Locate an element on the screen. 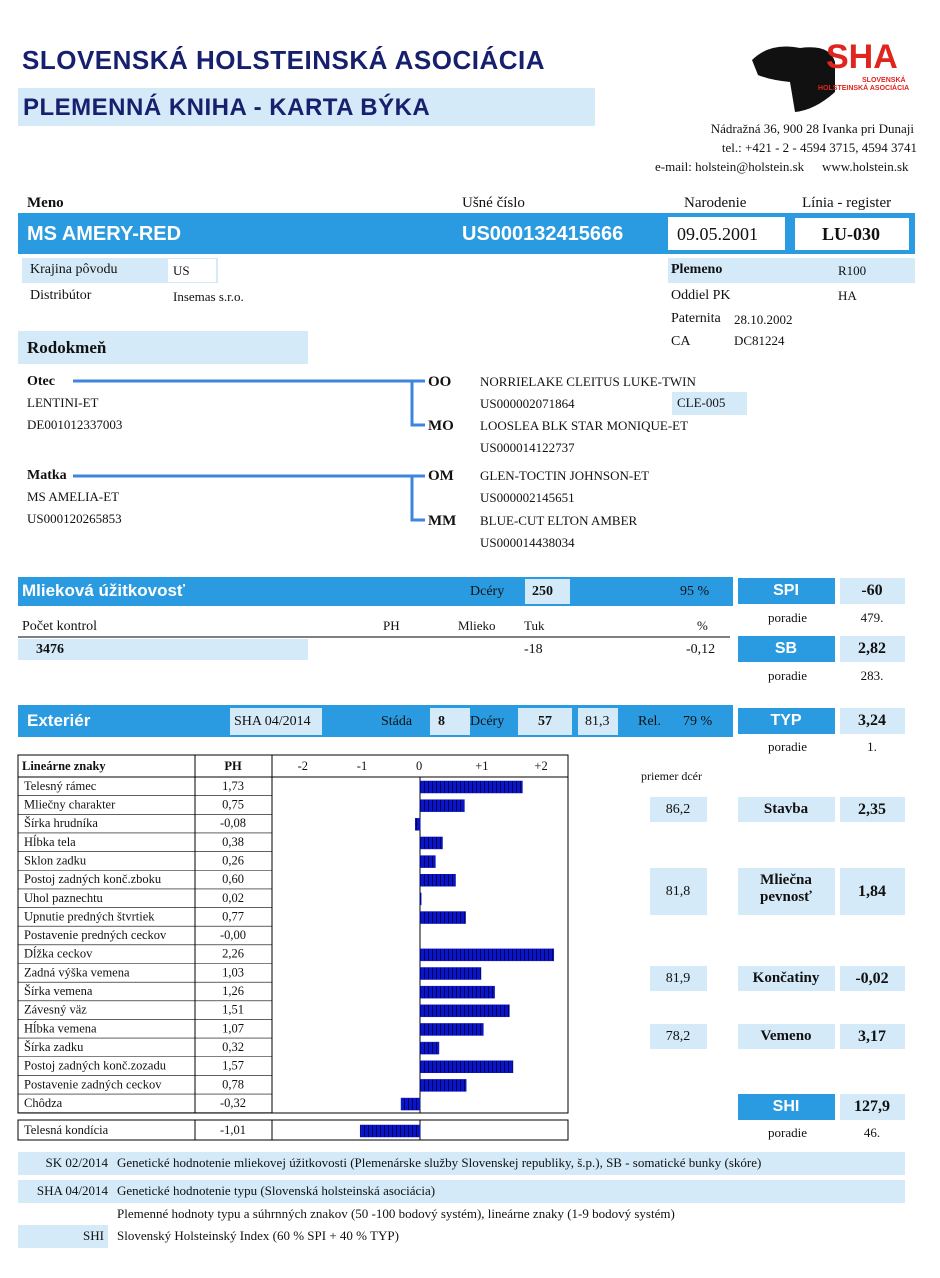 This screenshot has height=1278, width=940. trait-value: 1,26 is located at coordinates (233, 991).